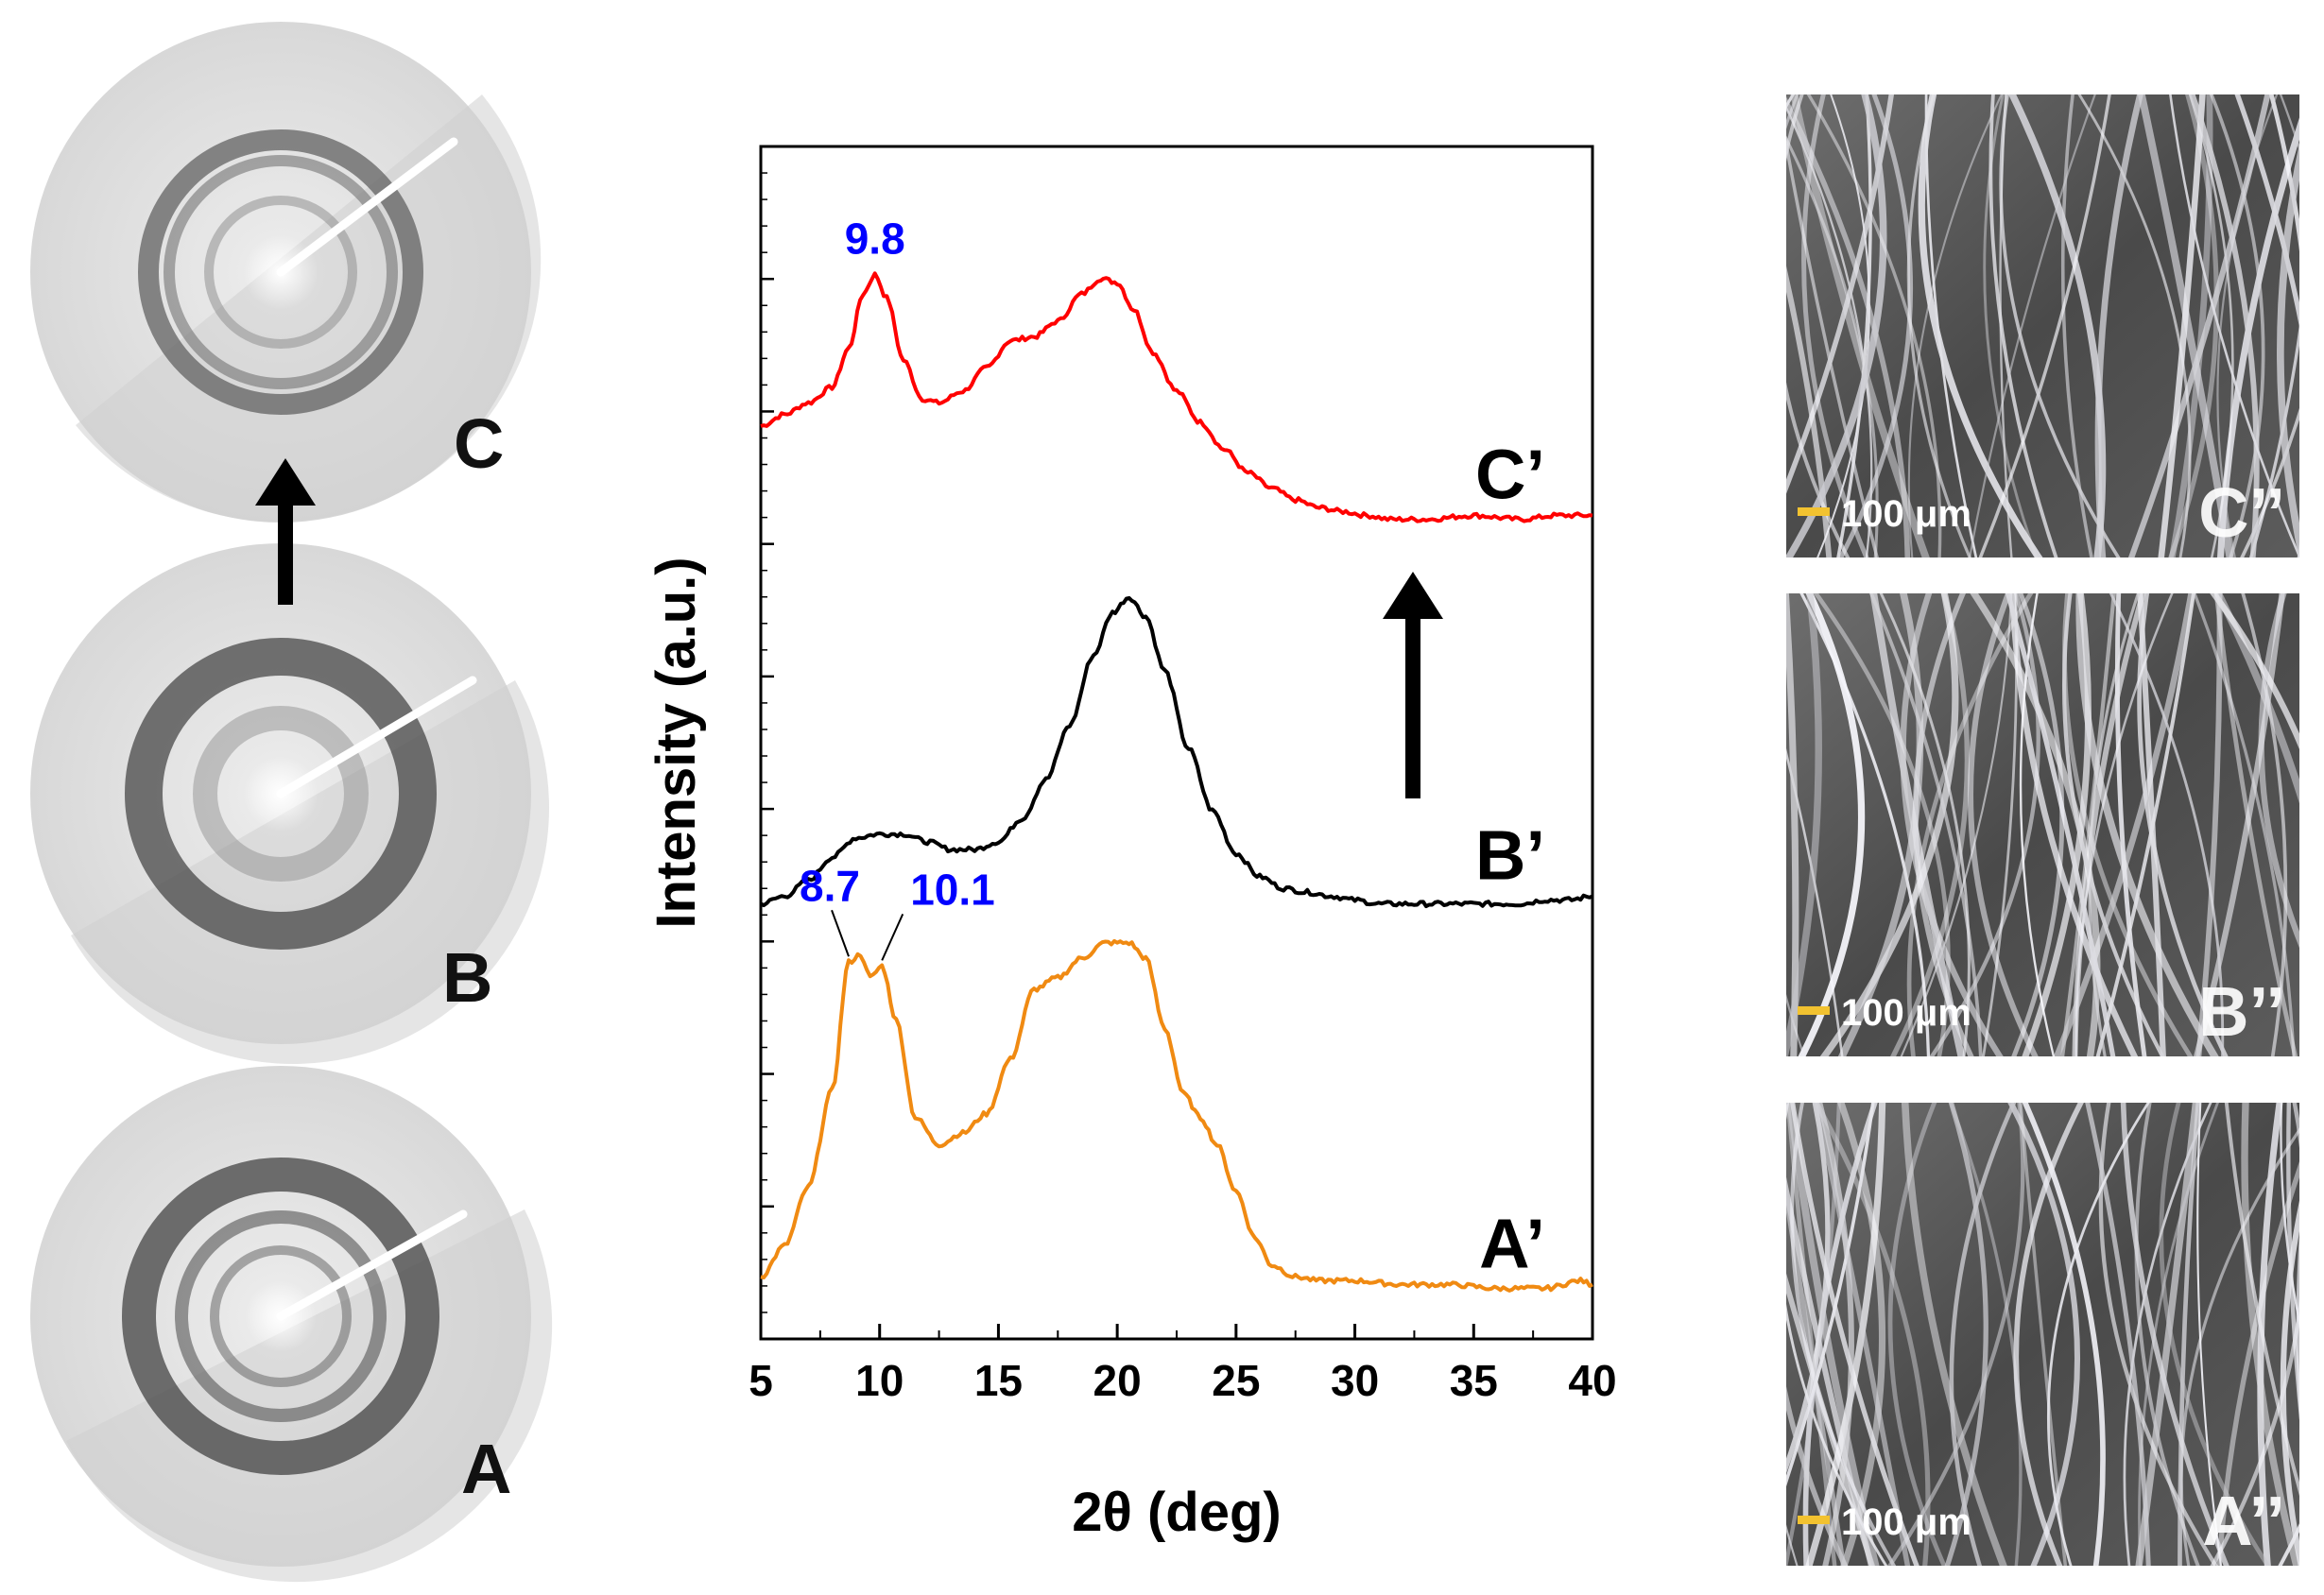 The image size is (2324, 1595). Describe the element at coordinates (290, 804) in the screenshot. I see `saxs-pattern-b` at that location.